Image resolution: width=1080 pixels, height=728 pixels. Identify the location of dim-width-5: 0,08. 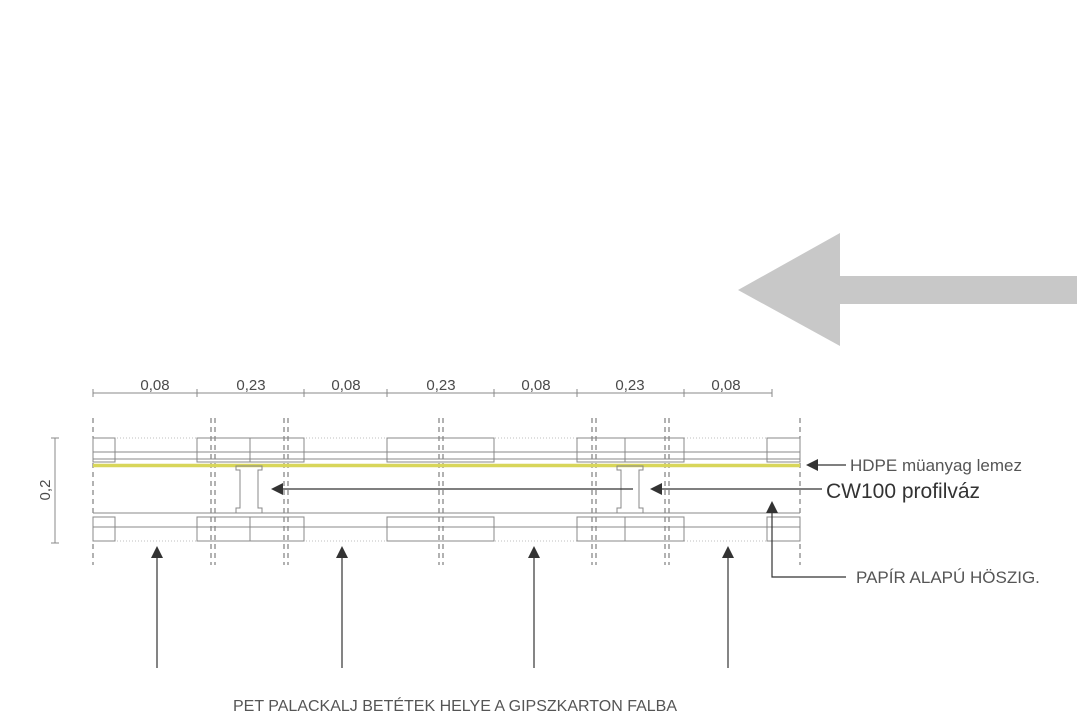
(535, 385).